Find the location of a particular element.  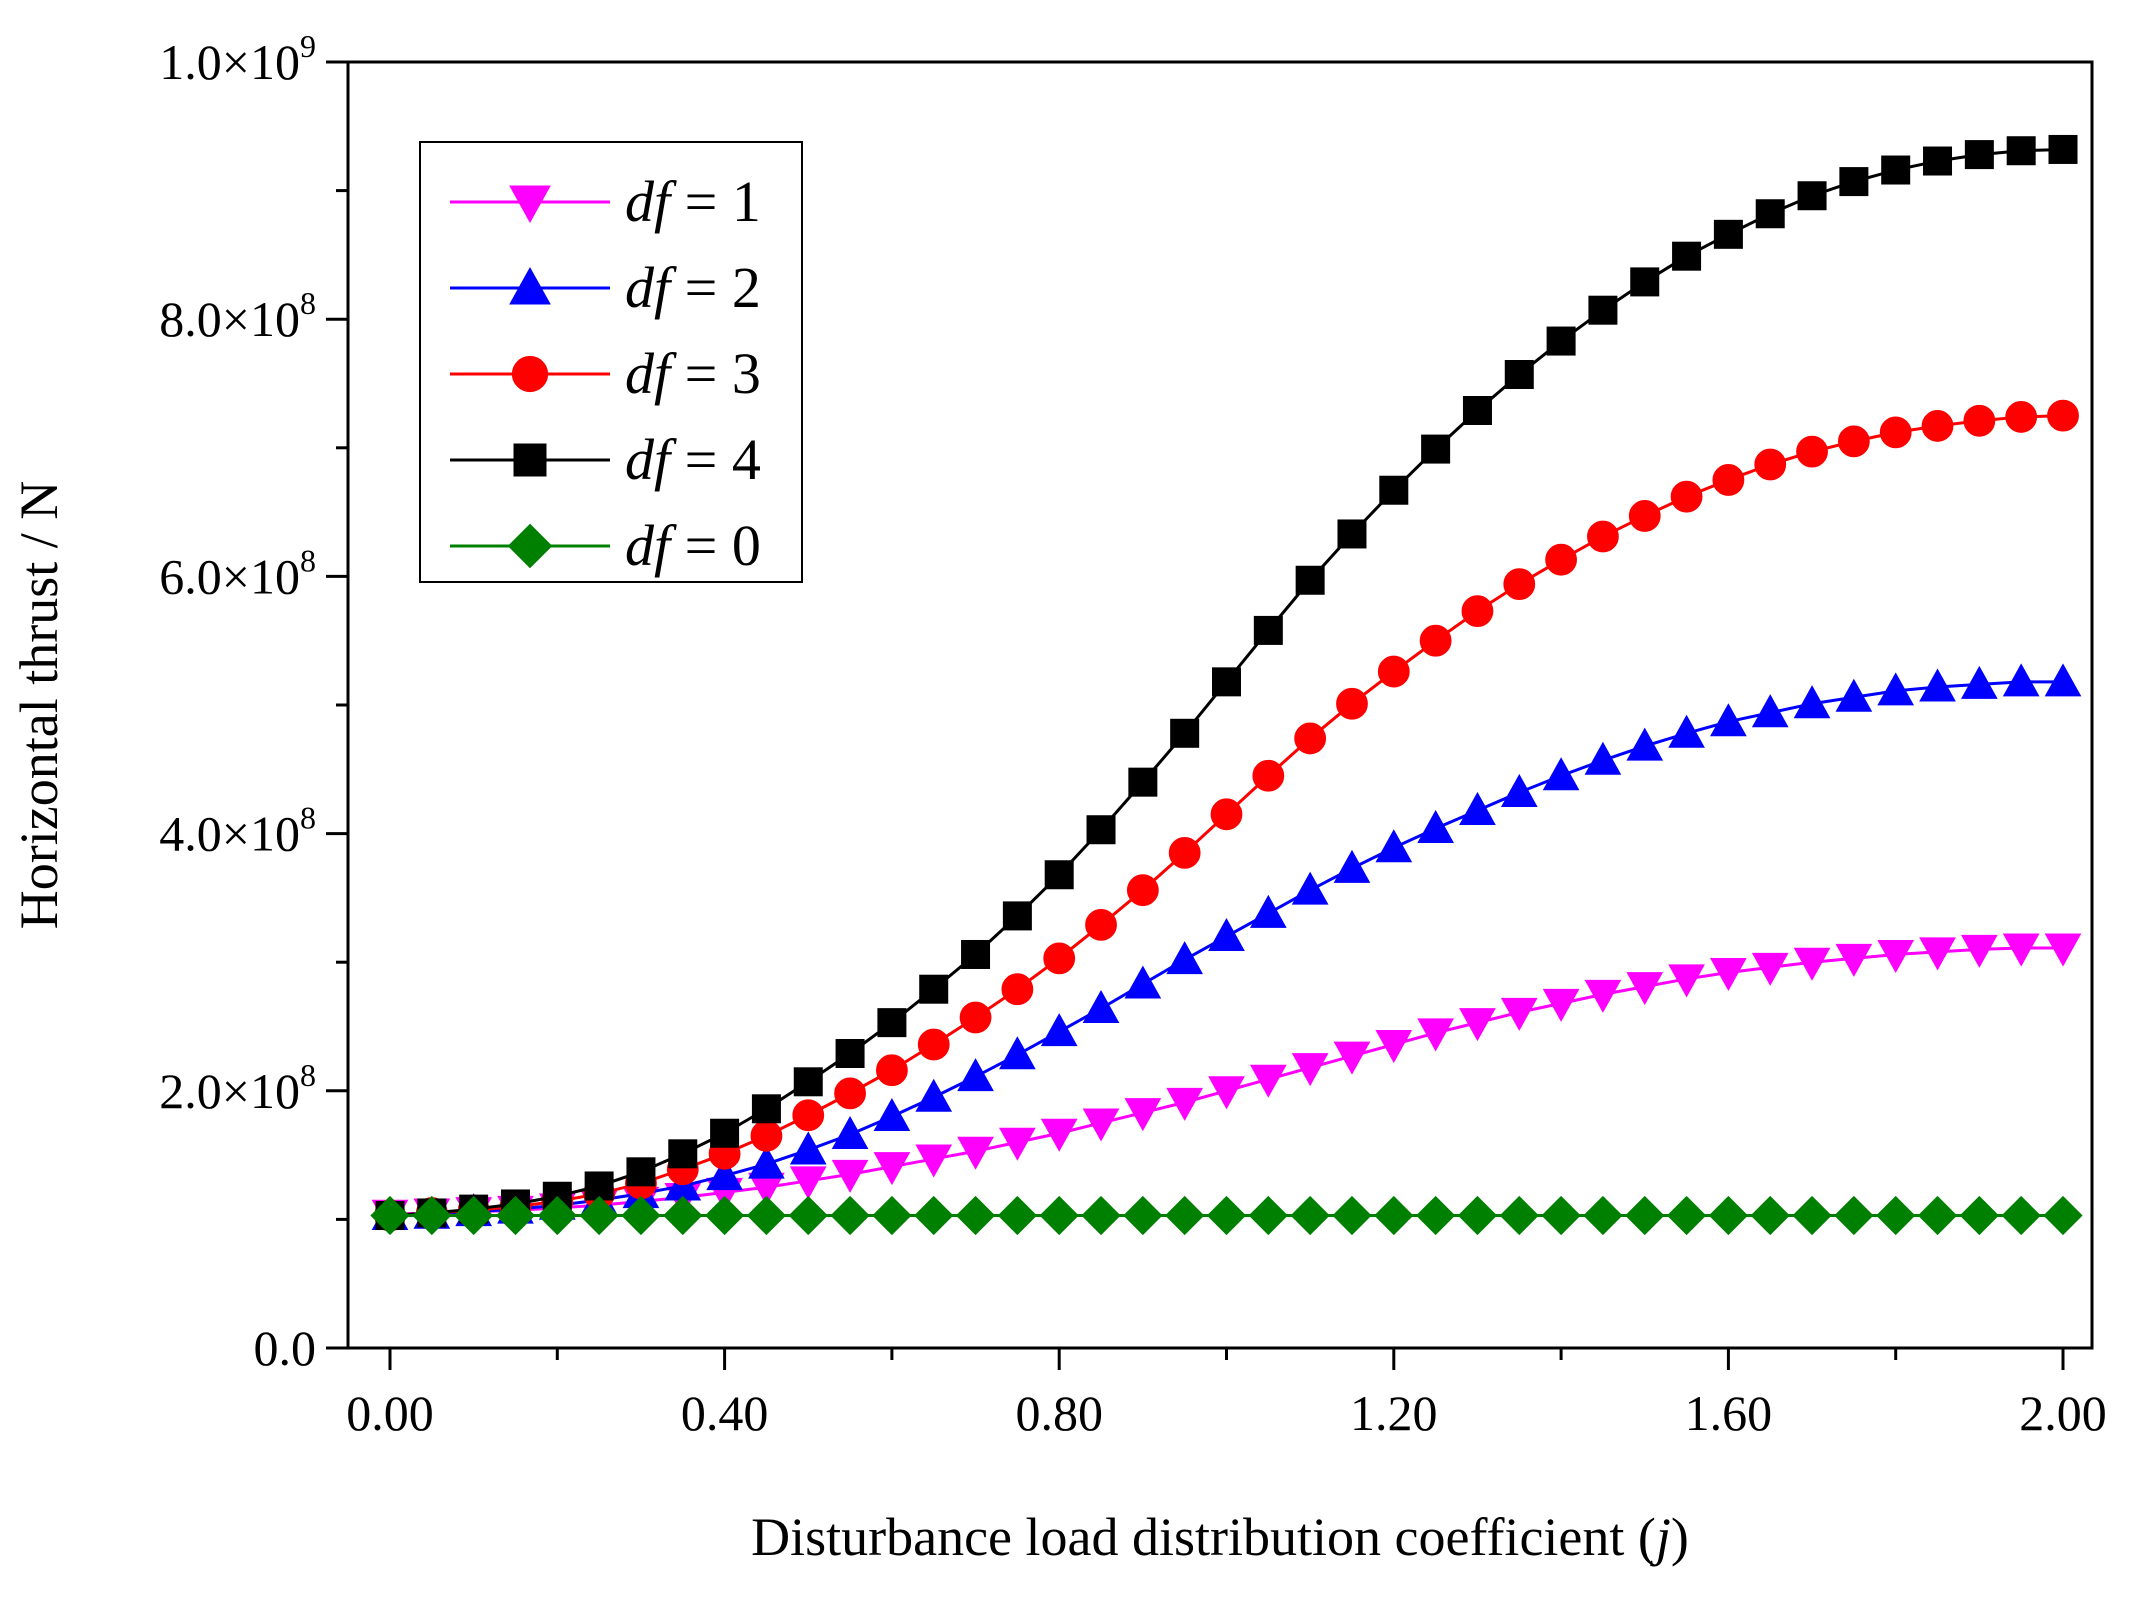

y-axis-title: Horizontal thrust / N is located at coordinates (39, 705).